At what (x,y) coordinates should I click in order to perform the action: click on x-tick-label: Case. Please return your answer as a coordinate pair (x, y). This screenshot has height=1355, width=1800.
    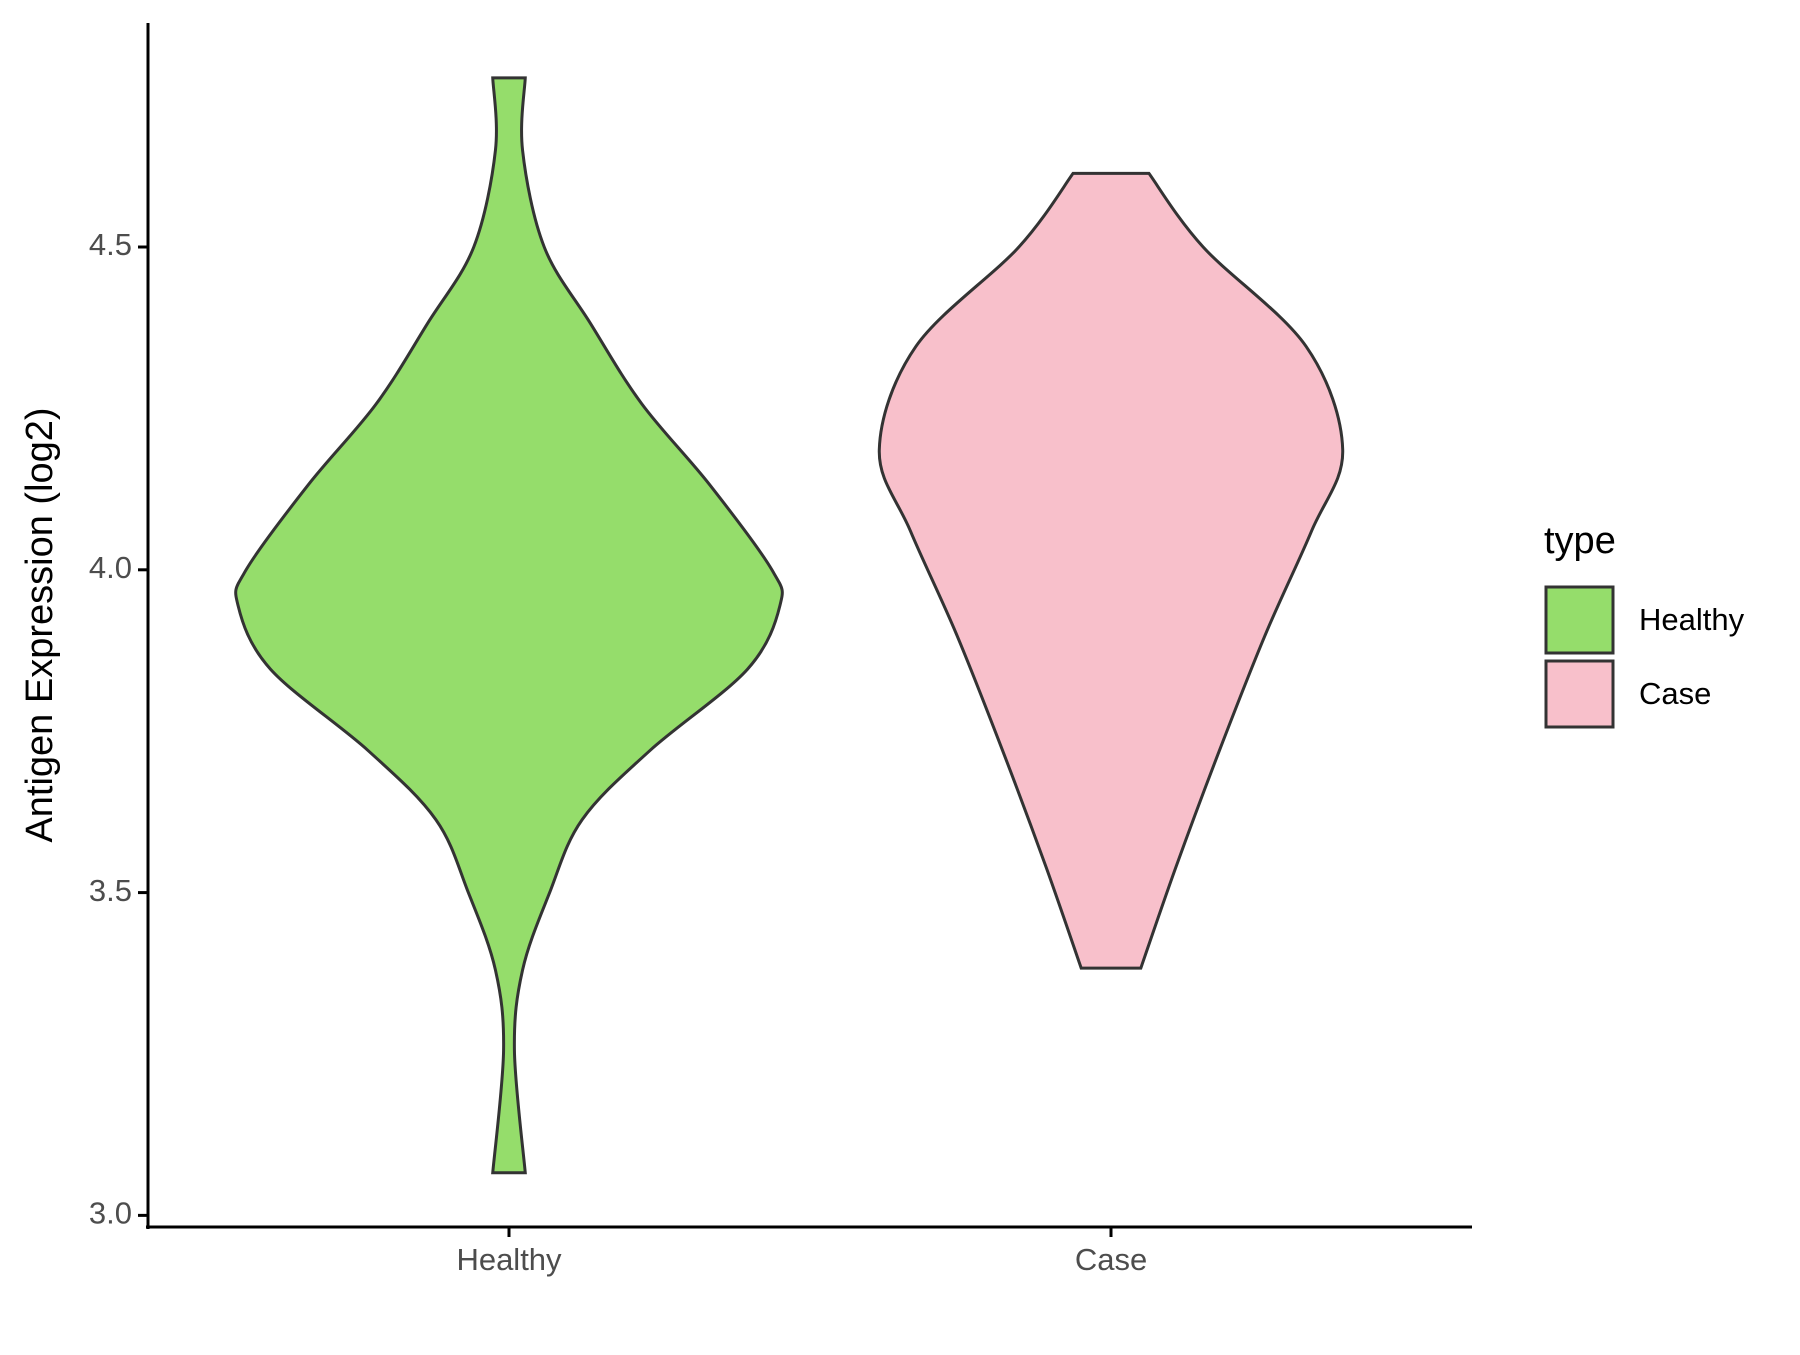
    Looking at the image, I should click on (1111, 1259).